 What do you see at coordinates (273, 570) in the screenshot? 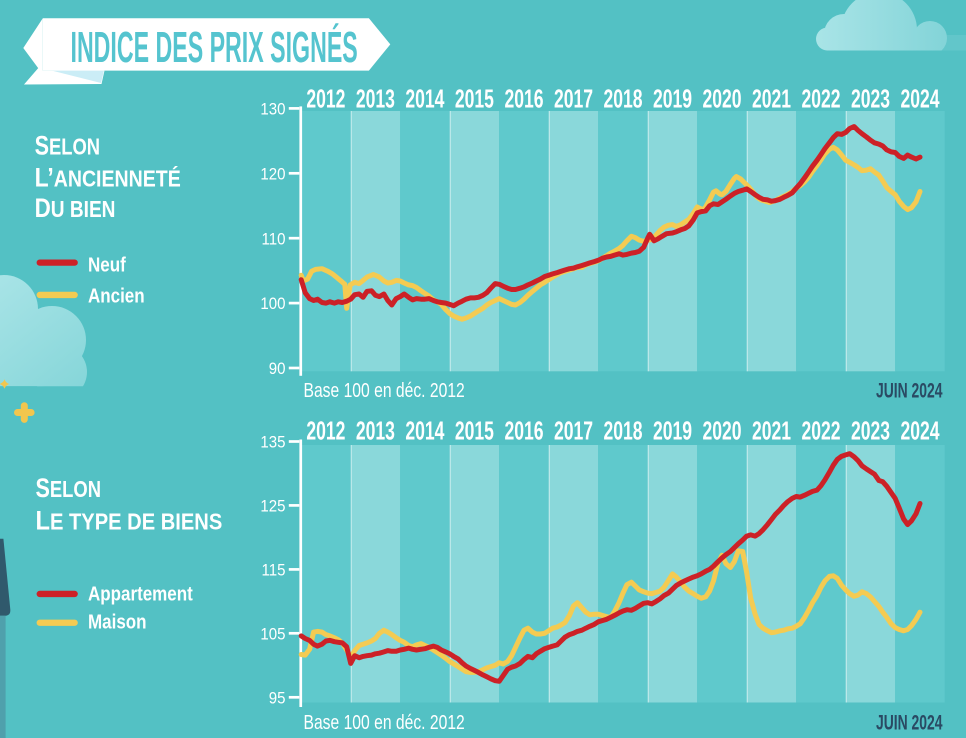
I see `svg-text: 115` at bounding box center [273, 570].